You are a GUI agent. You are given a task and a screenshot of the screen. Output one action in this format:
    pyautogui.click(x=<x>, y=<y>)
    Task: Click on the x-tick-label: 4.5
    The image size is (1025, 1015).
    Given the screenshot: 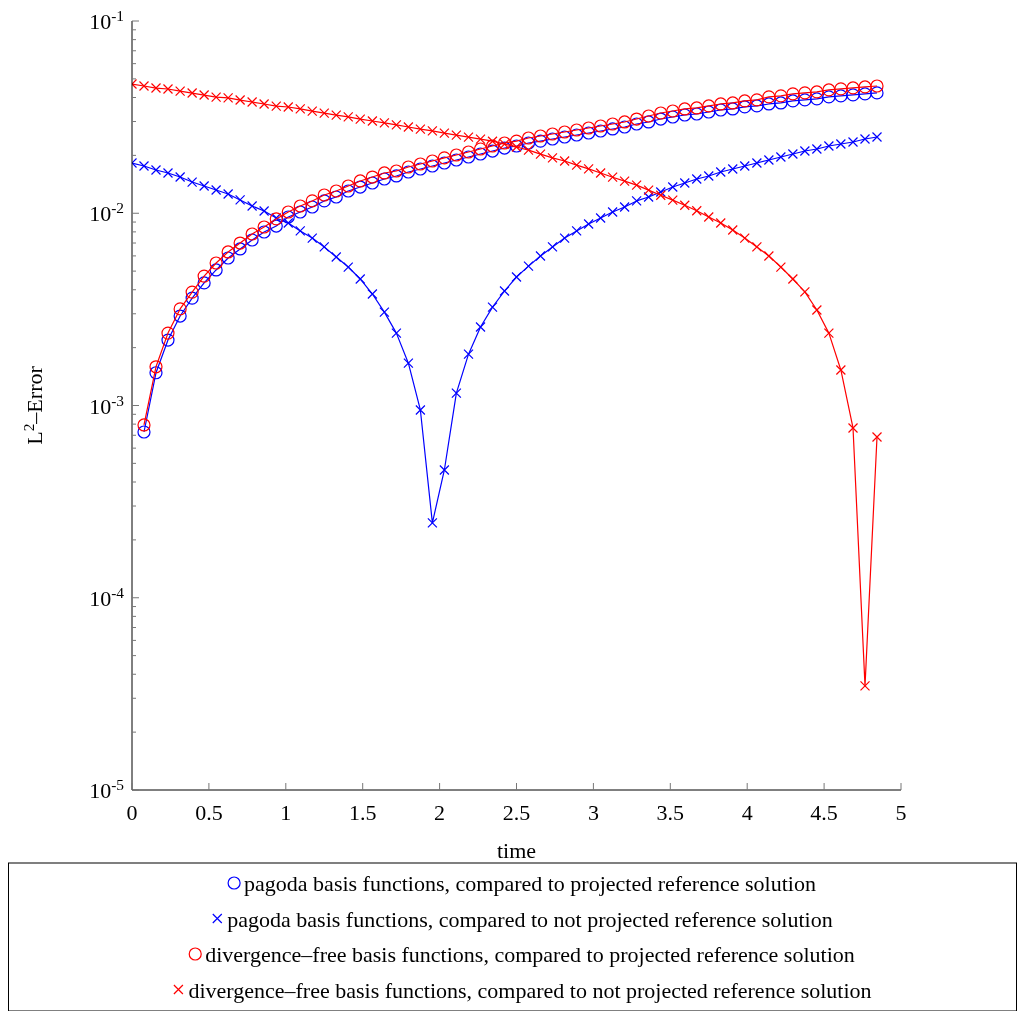 What is the action you would take?
    pyautogui.click(x=824, y=812)
    